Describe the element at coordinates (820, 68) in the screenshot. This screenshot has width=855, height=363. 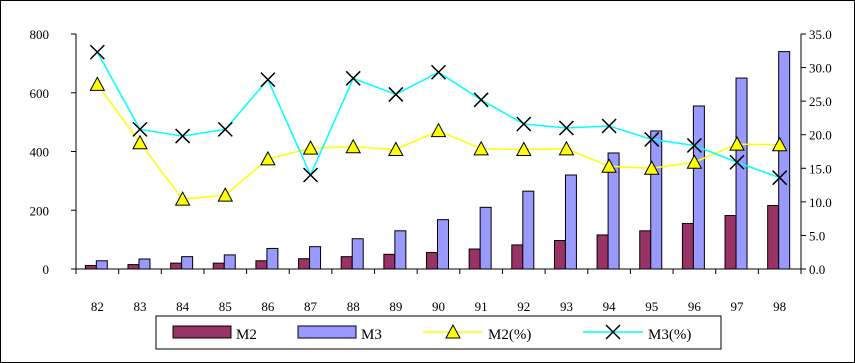
I see `right-tick-label: 30.0` at that location.